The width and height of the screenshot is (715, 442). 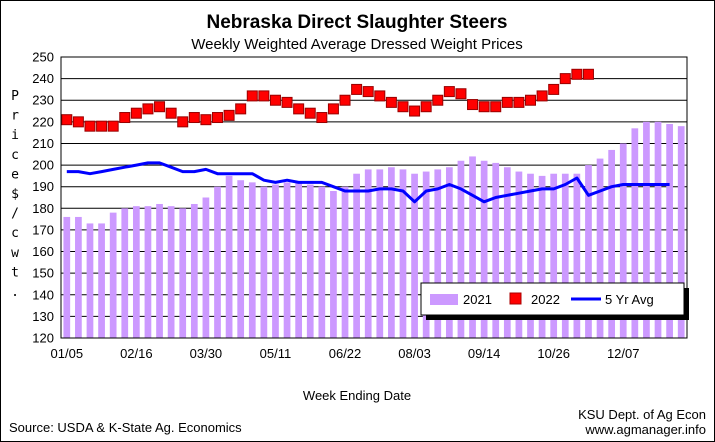 I want to click on y-axis-label-char-2: i, so click(x=15, y=135).